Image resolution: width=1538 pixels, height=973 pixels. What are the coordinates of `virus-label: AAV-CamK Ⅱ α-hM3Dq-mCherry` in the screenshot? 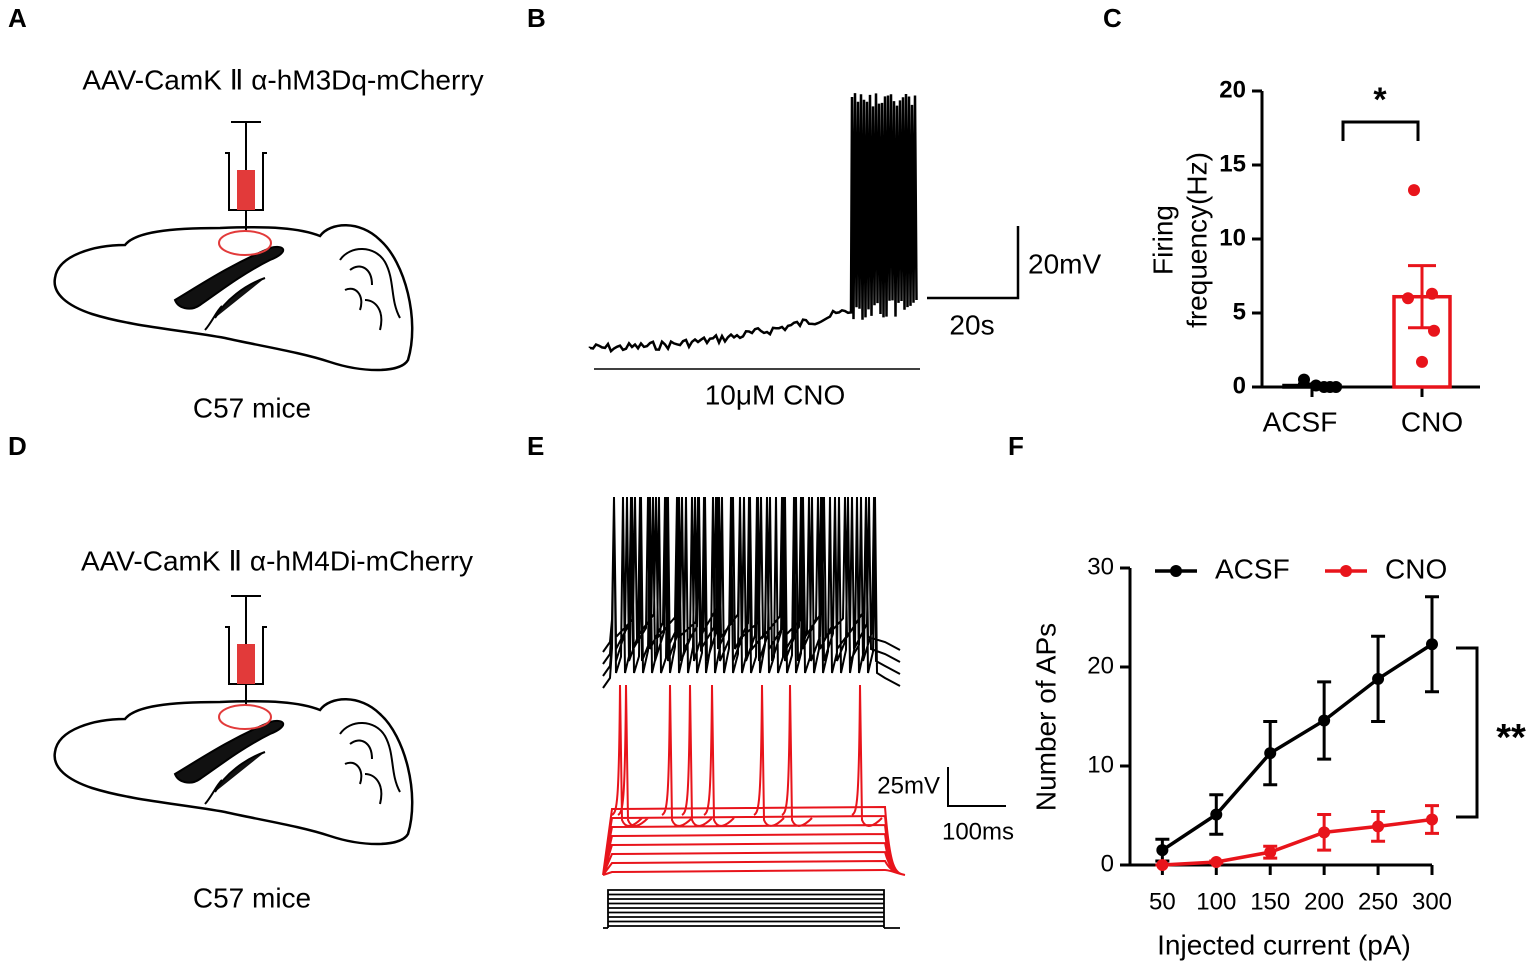 It's located at (282, 79).